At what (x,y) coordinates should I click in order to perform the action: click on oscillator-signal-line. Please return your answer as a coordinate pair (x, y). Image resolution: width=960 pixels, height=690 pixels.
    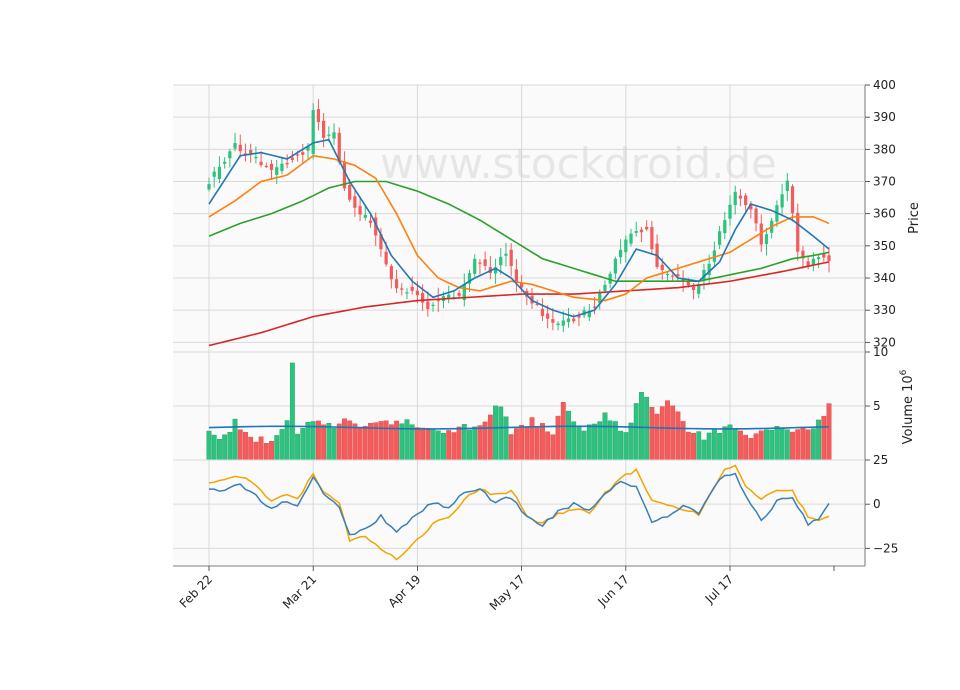
    Looking at the image, I should click on (519, 512).